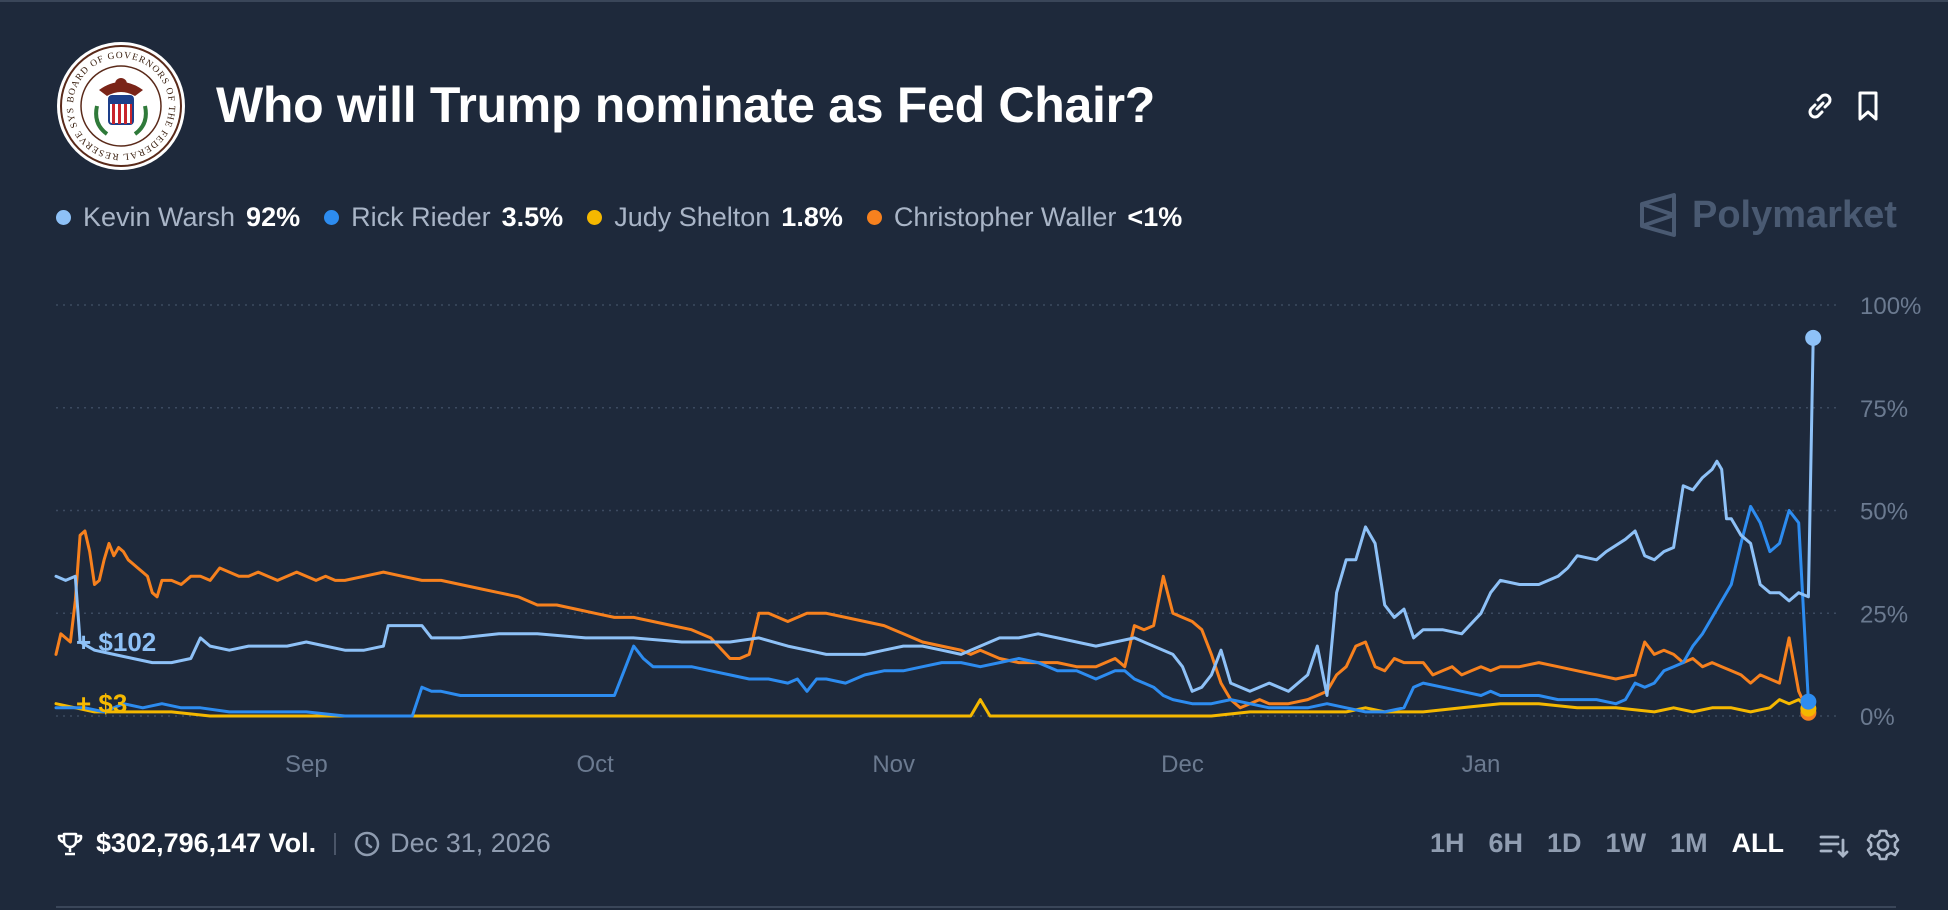  Describe the element at coordinates (116, 642) in the screenshot. I see `series-annotation: + $102` at that location.